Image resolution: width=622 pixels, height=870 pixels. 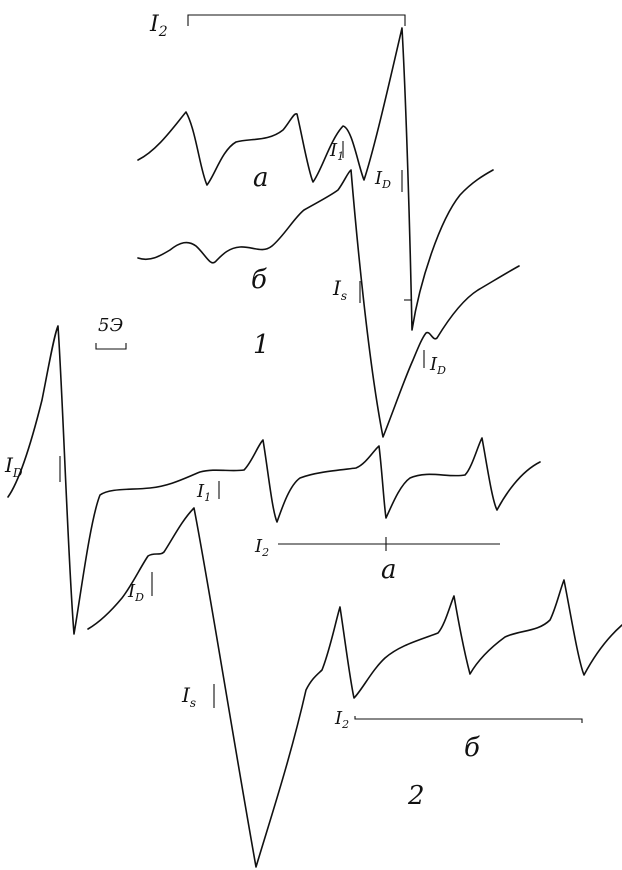 What do you see at coordinates (437, 365) in the screenshot?
I see `g1-id-b-label: ID` at bounding box center [437, 365].